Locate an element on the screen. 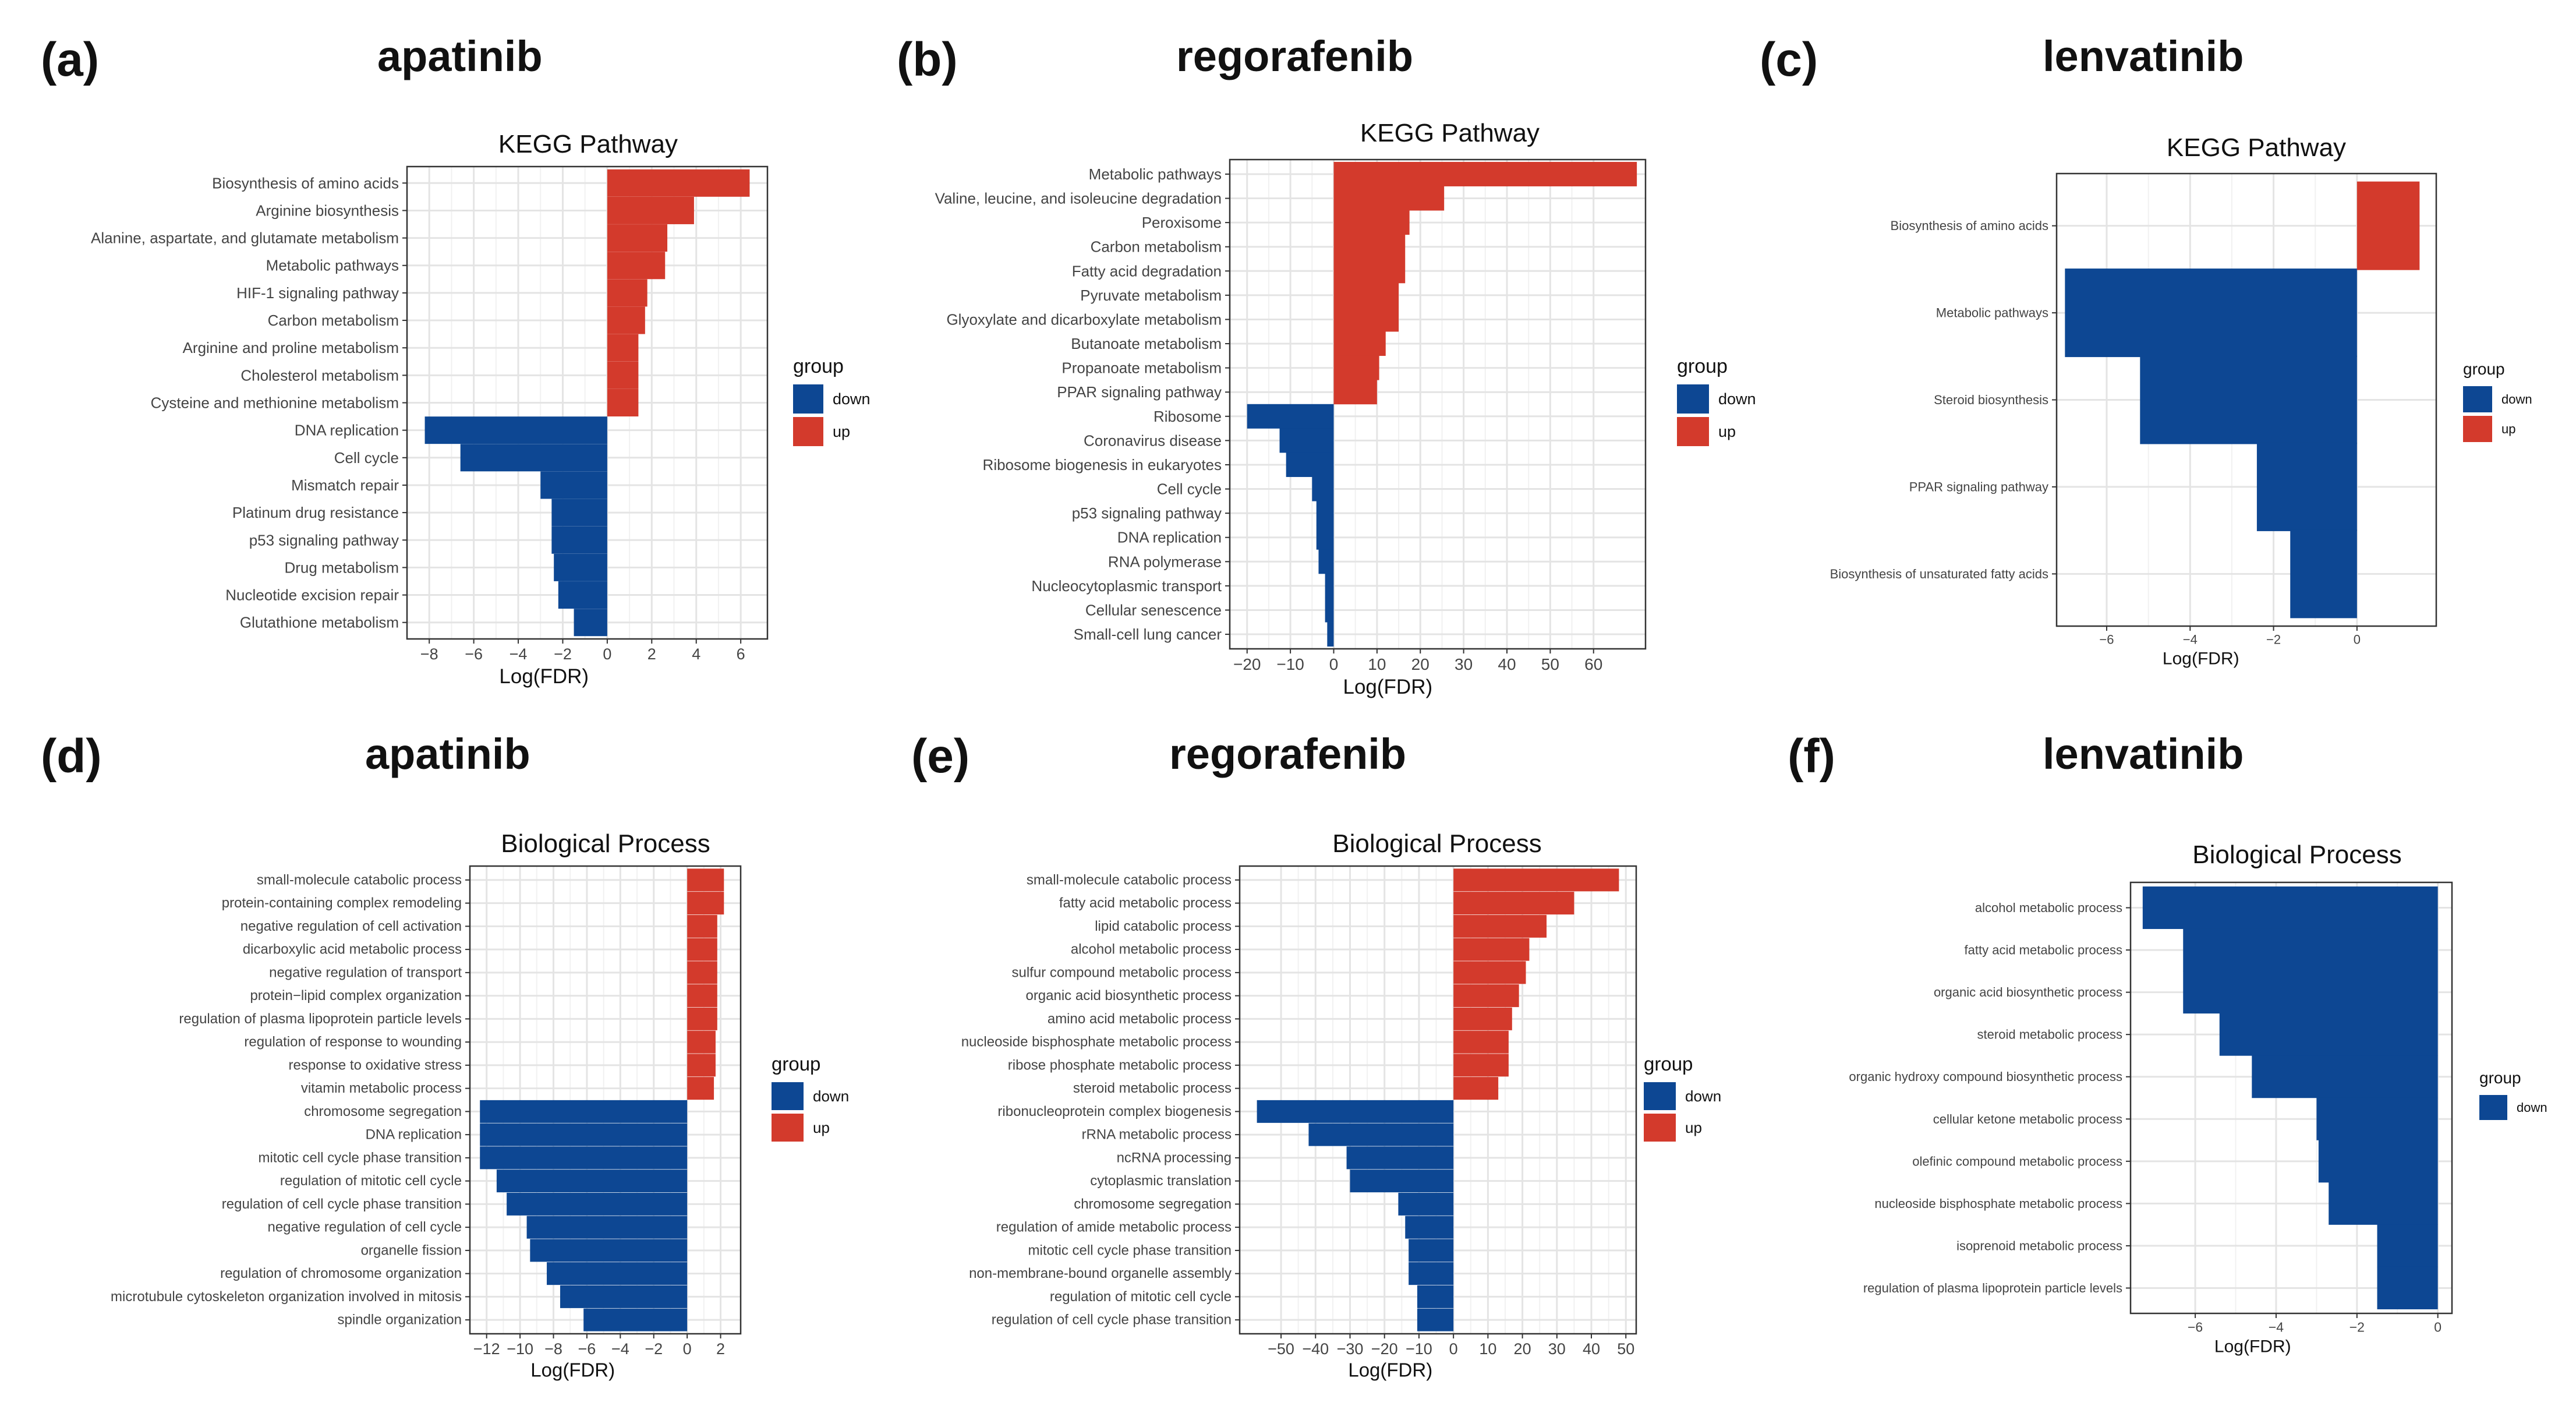 Image resolution: width=2576 pixels, height=1406 pixels. category-label: vitamin metabolic process is located at coordinates (381, 1088).